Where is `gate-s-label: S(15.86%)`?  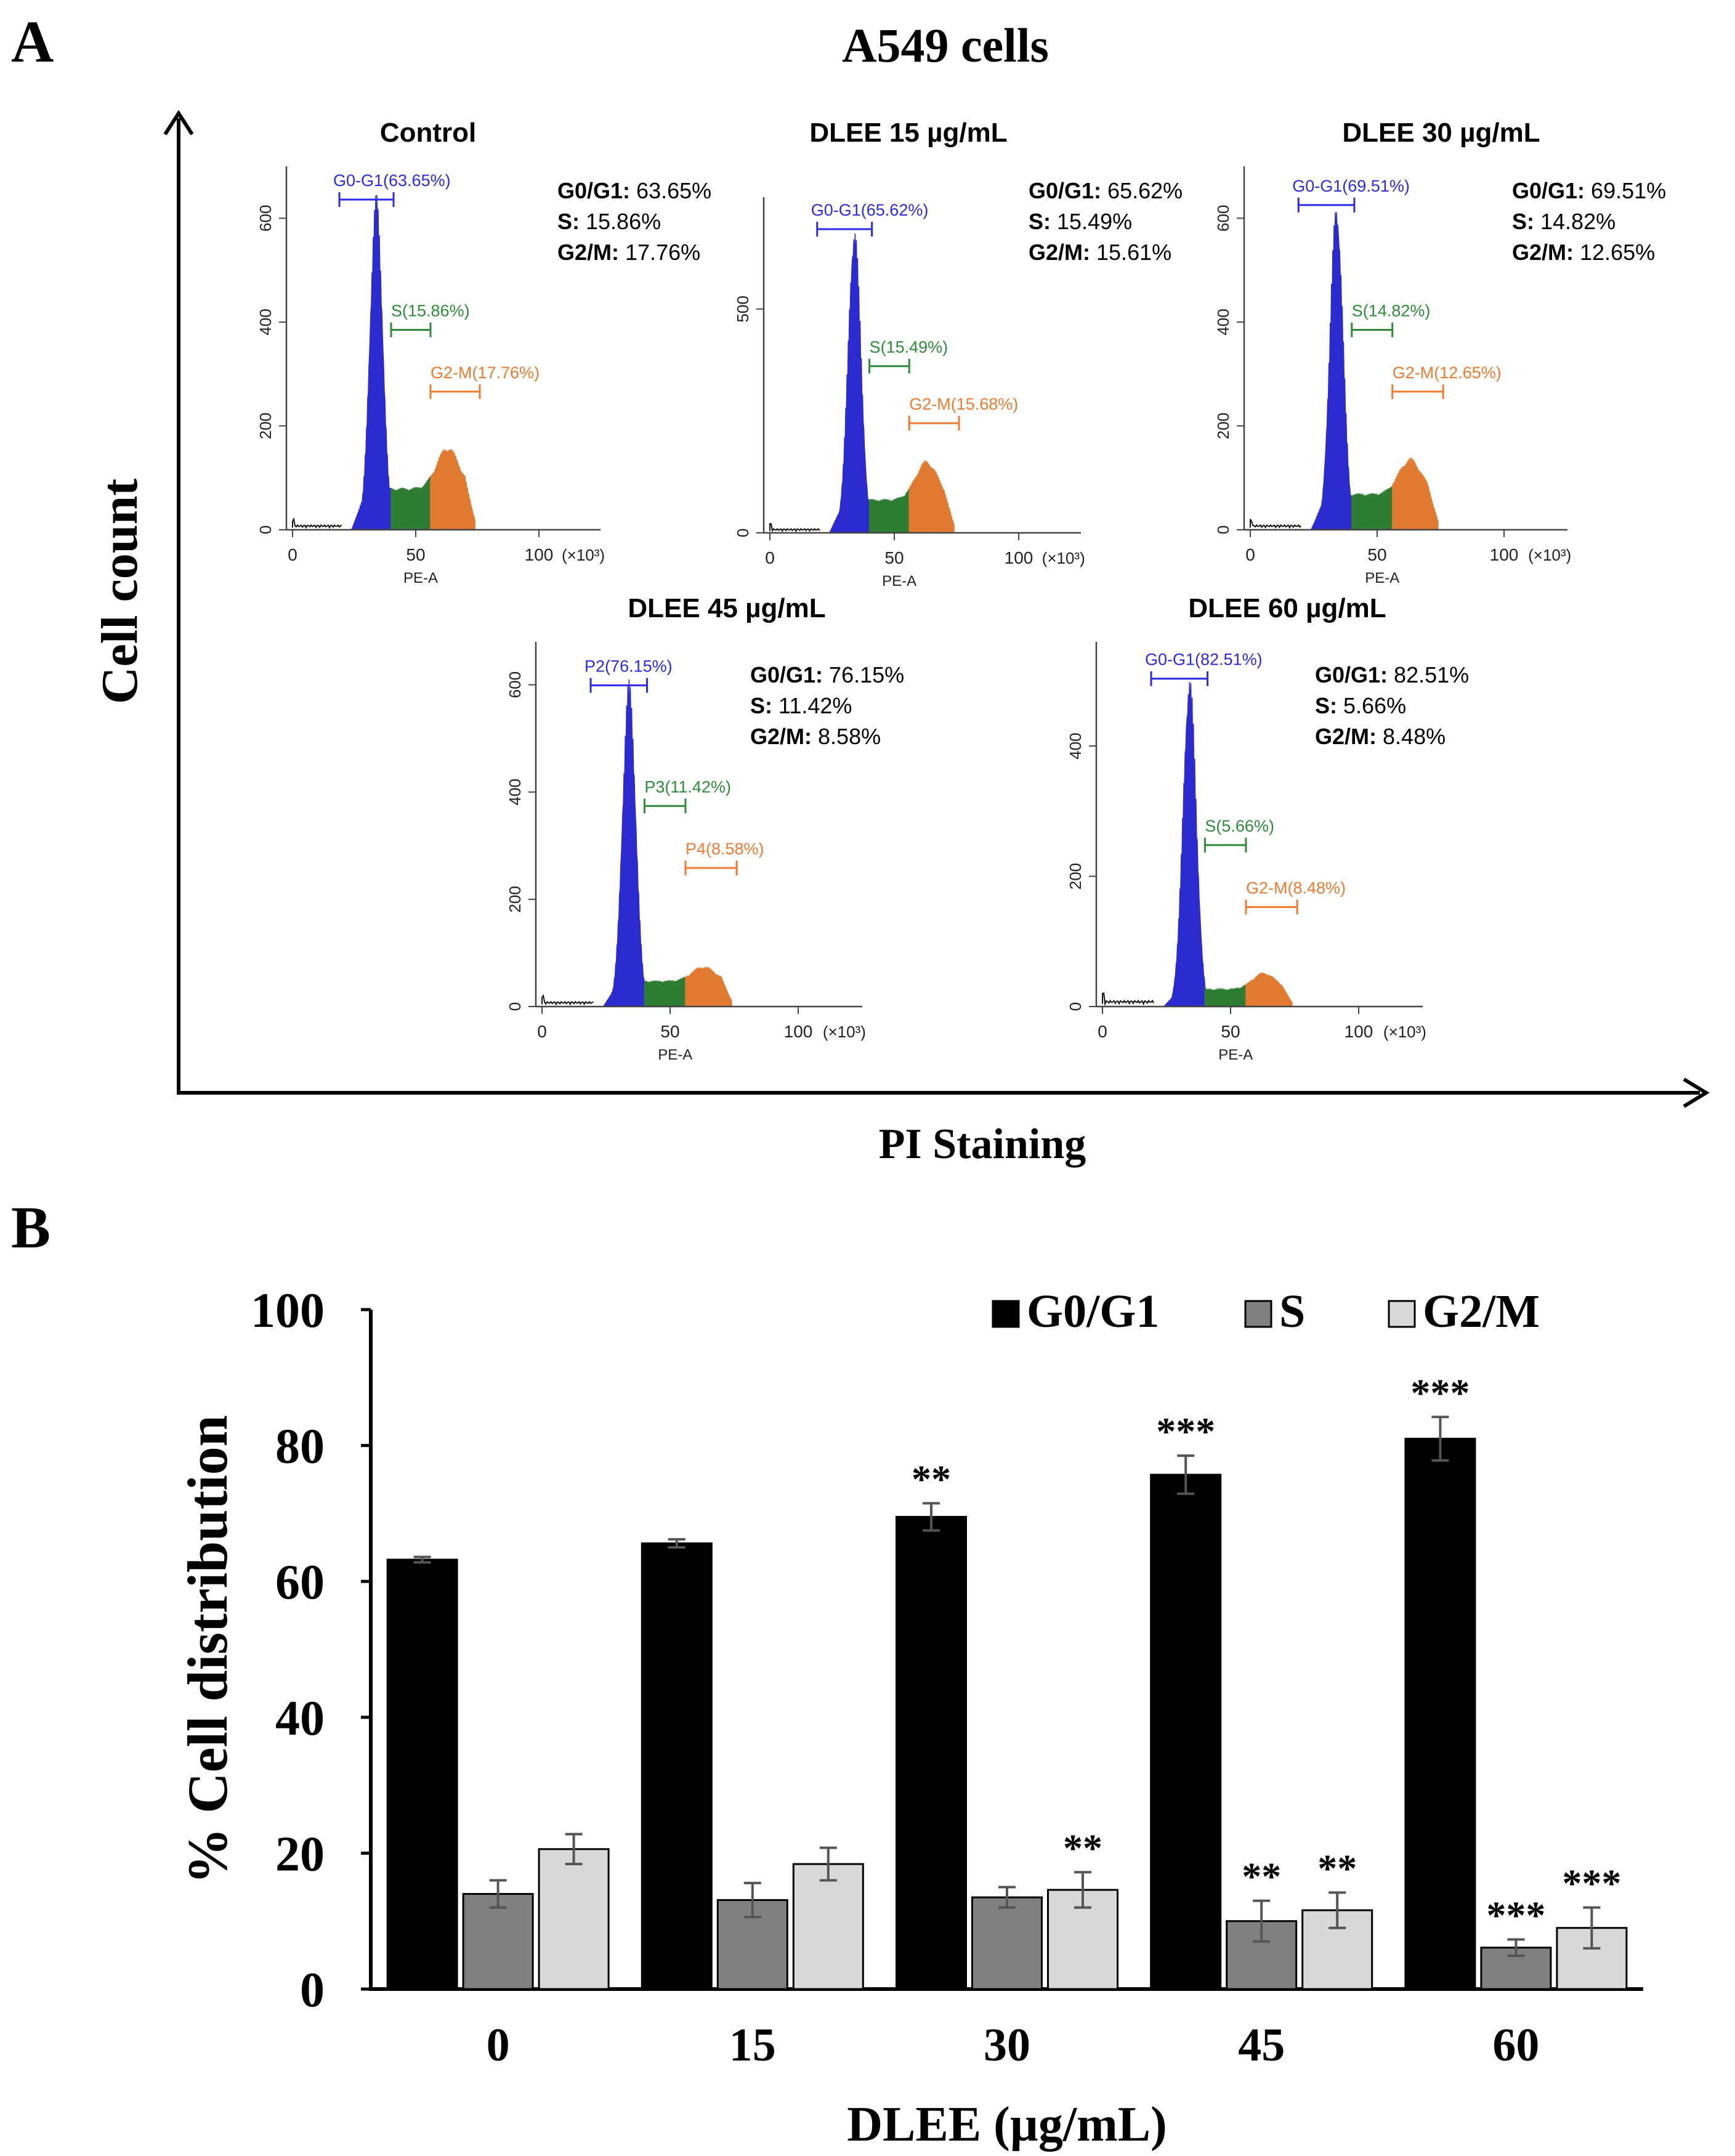 gate-s-label: S(15.86%) is located at coordinates (430, 311).